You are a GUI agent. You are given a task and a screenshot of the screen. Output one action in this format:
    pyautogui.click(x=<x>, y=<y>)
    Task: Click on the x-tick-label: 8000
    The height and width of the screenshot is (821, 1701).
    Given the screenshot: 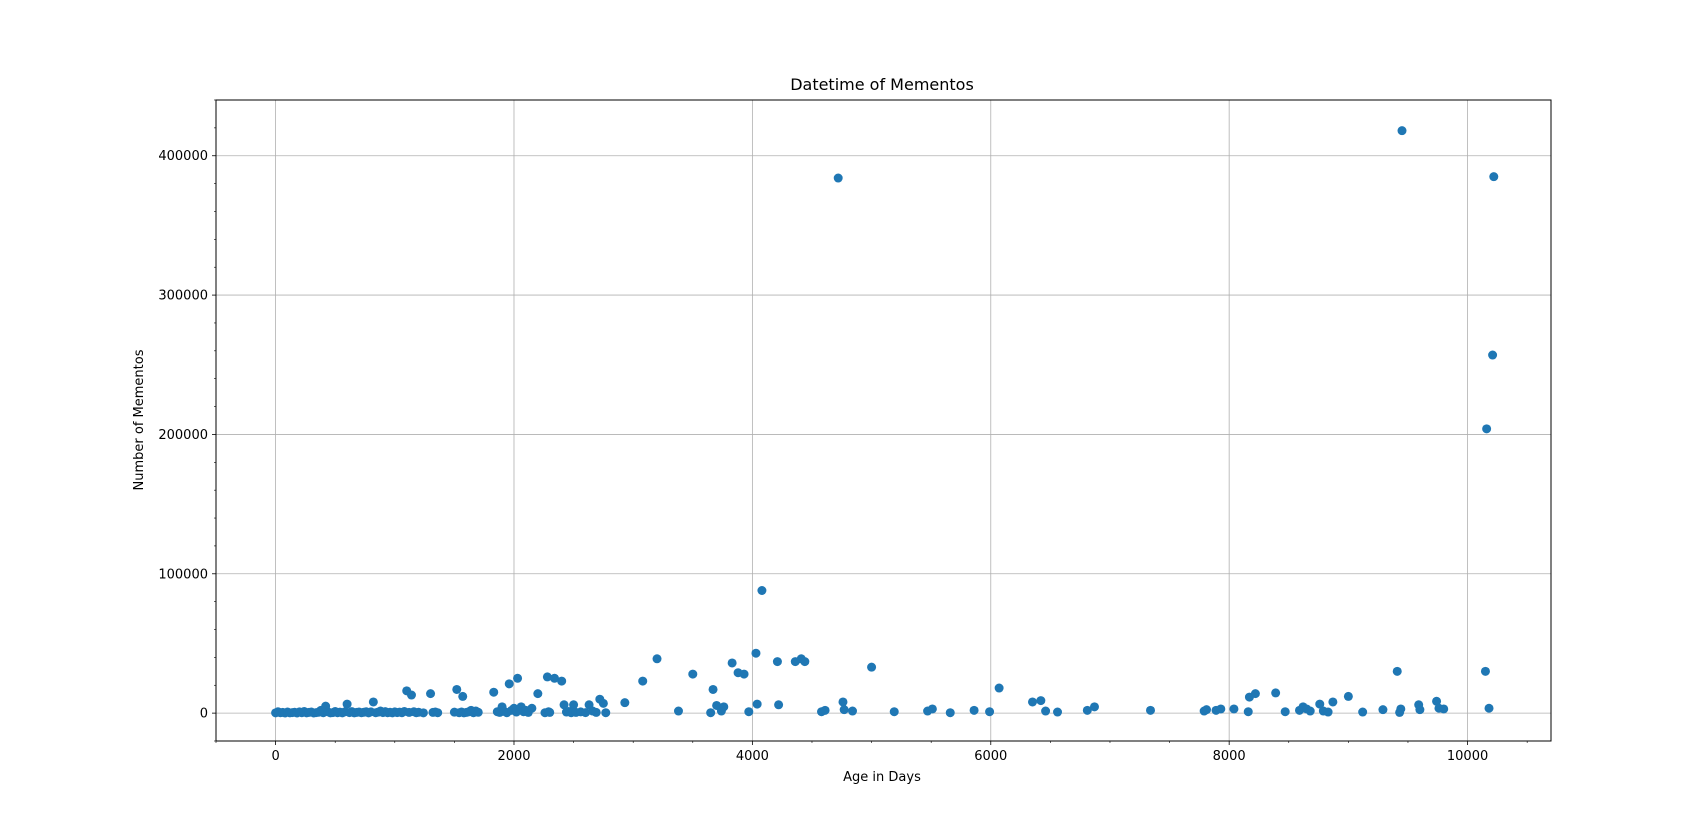 What is the action you would take?
    pyautogui.click(x=1229, y=756)
    